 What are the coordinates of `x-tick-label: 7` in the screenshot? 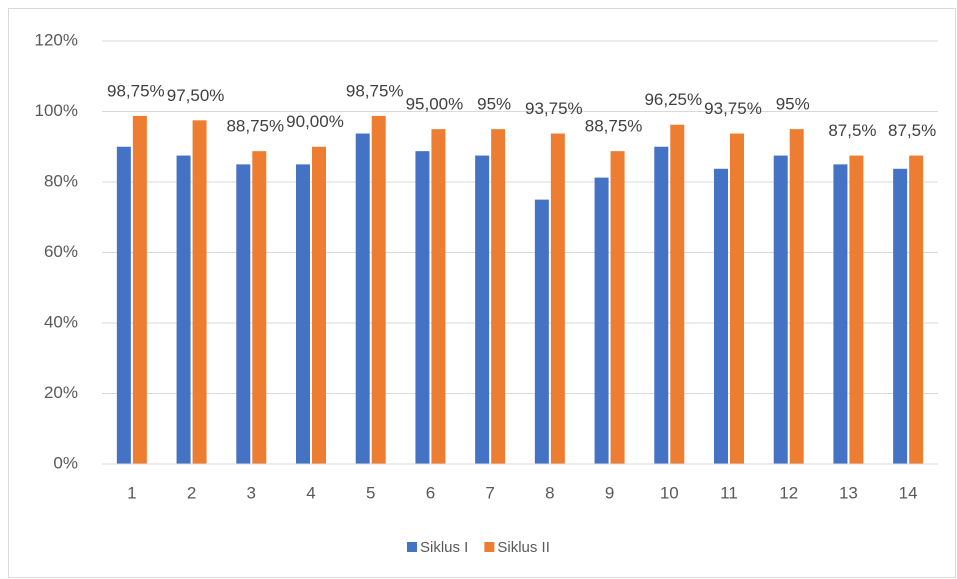 It's located at (489, 492).